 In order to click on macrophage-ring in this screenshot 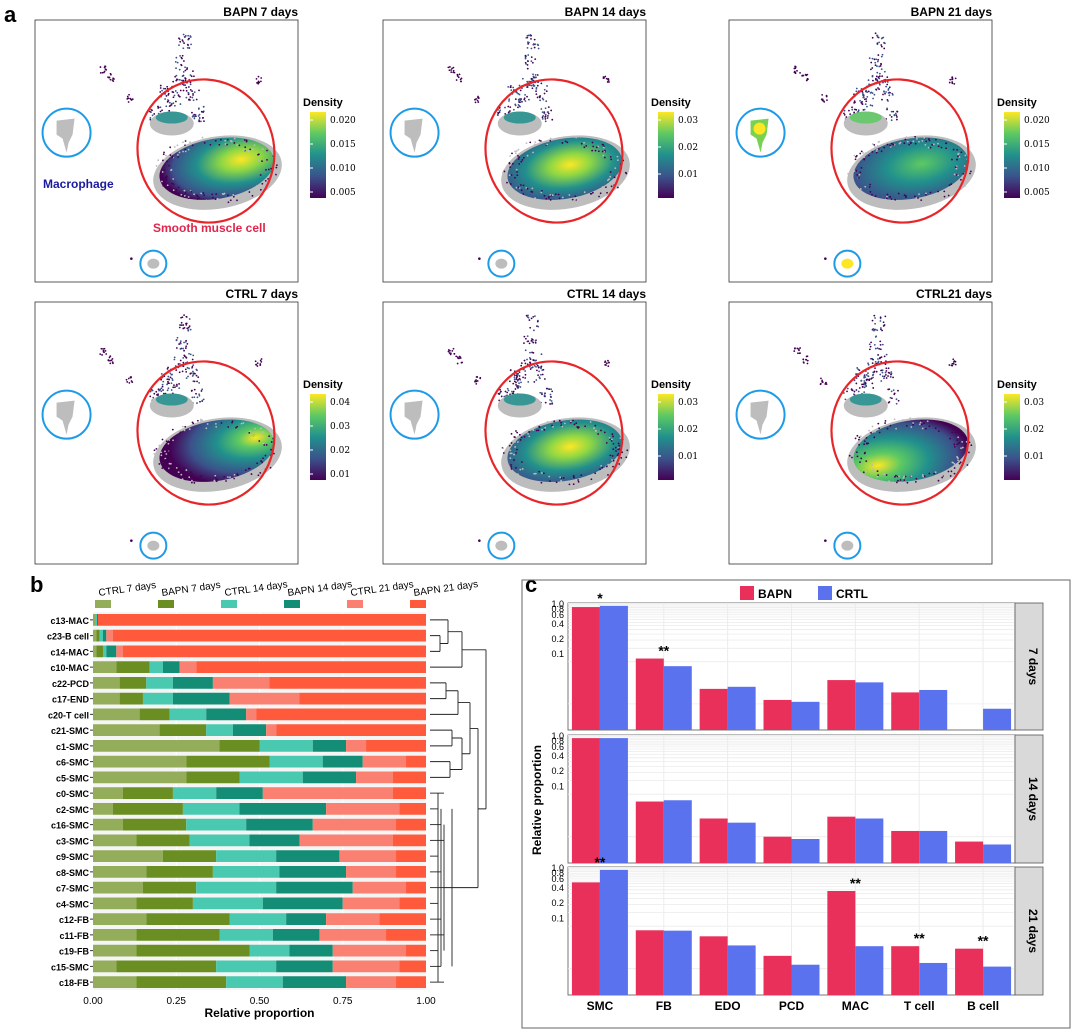, I will do `click(66, 414)`.